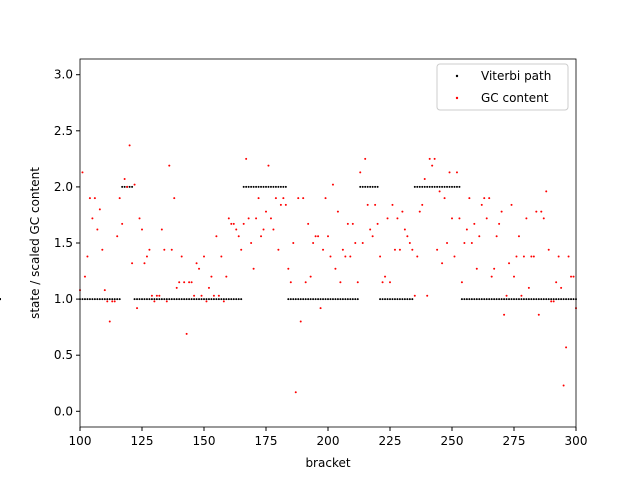 The width and height of the screenshot is (640, 480). What do you see at coordinates (63, 355) in the screenshot?
I see `y-tick-label: 0.5` at bounding box center [63, 355].